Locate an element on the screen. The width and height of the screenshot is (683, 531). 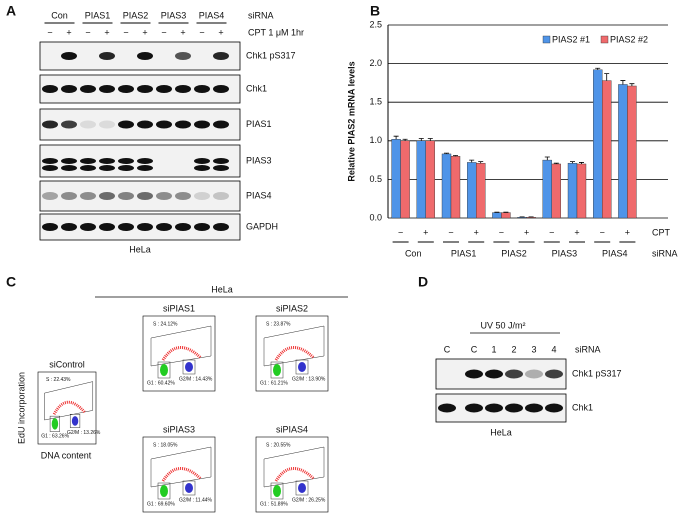
panel-letter: D is located at coordinates (423, 282).